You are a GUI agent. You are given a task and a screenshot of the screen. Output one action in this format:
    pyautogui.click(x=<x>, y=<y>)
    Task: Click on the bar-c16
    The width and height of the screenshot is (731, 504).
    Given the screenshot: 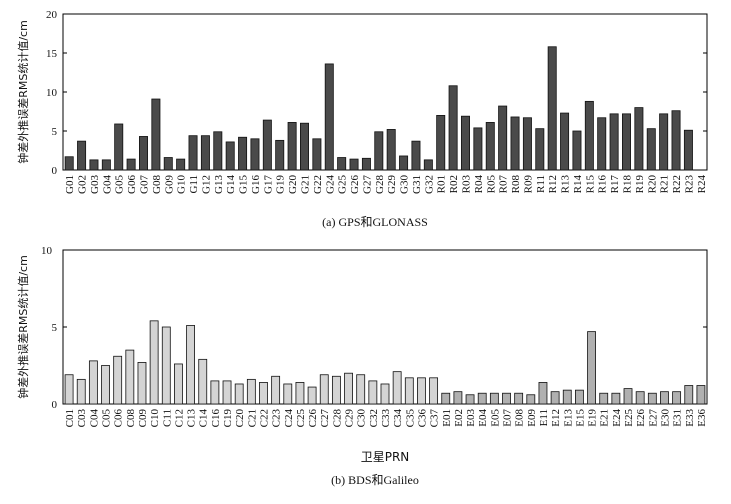 What is the action you would take?
    pyautogui.click(x=215, y=392)
    